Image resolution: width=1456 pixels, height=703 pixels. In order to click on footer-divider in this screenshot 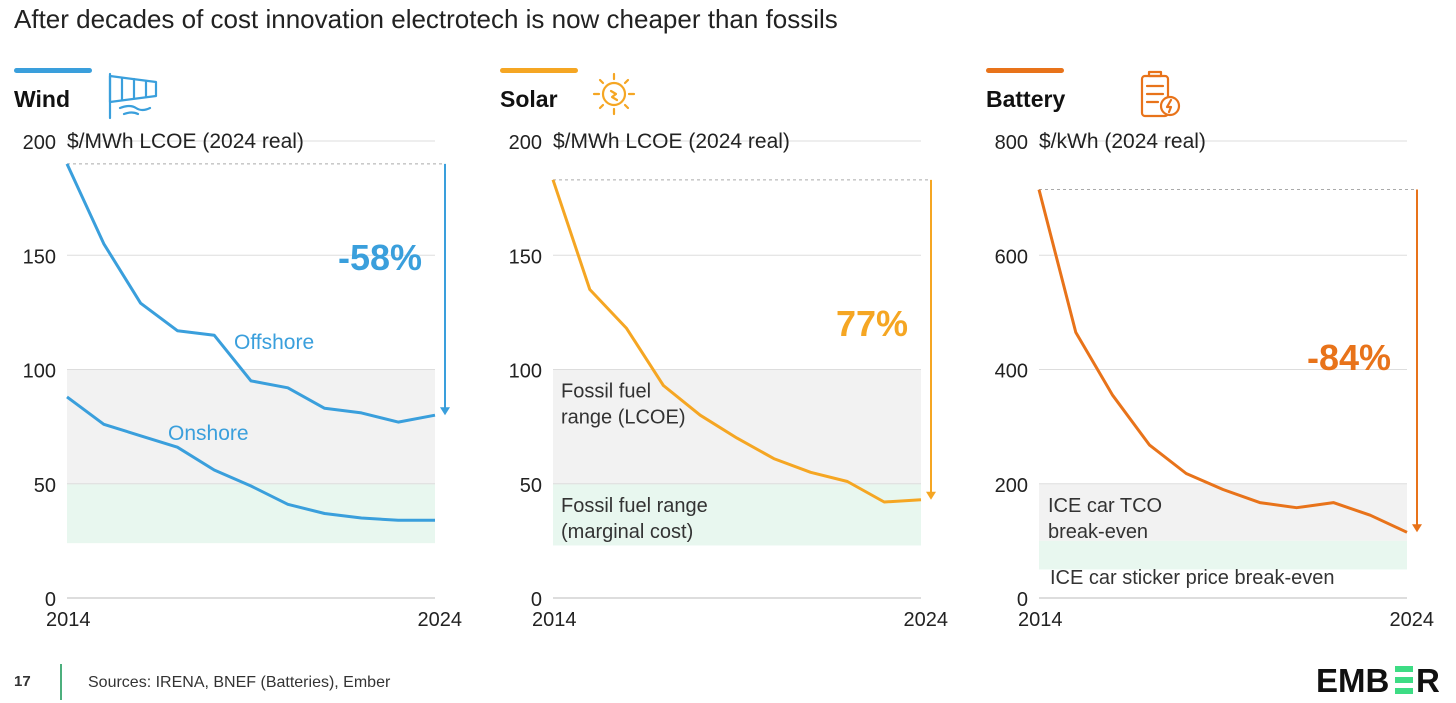, I will do `click(61, 682)`.